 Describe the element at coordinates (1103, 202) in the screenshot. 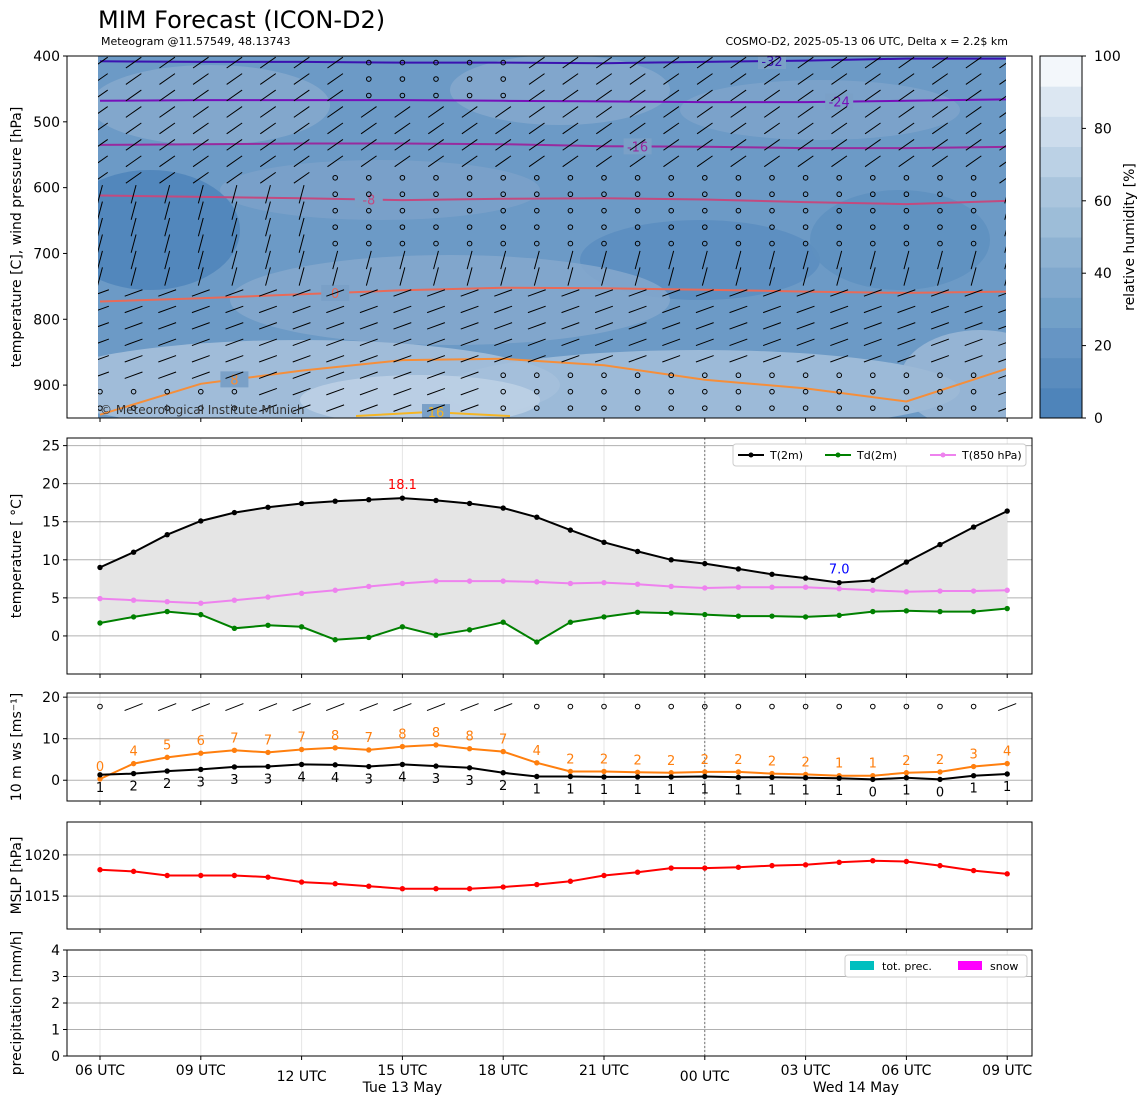

I see `colorbar-tick-label: 60` at that location.